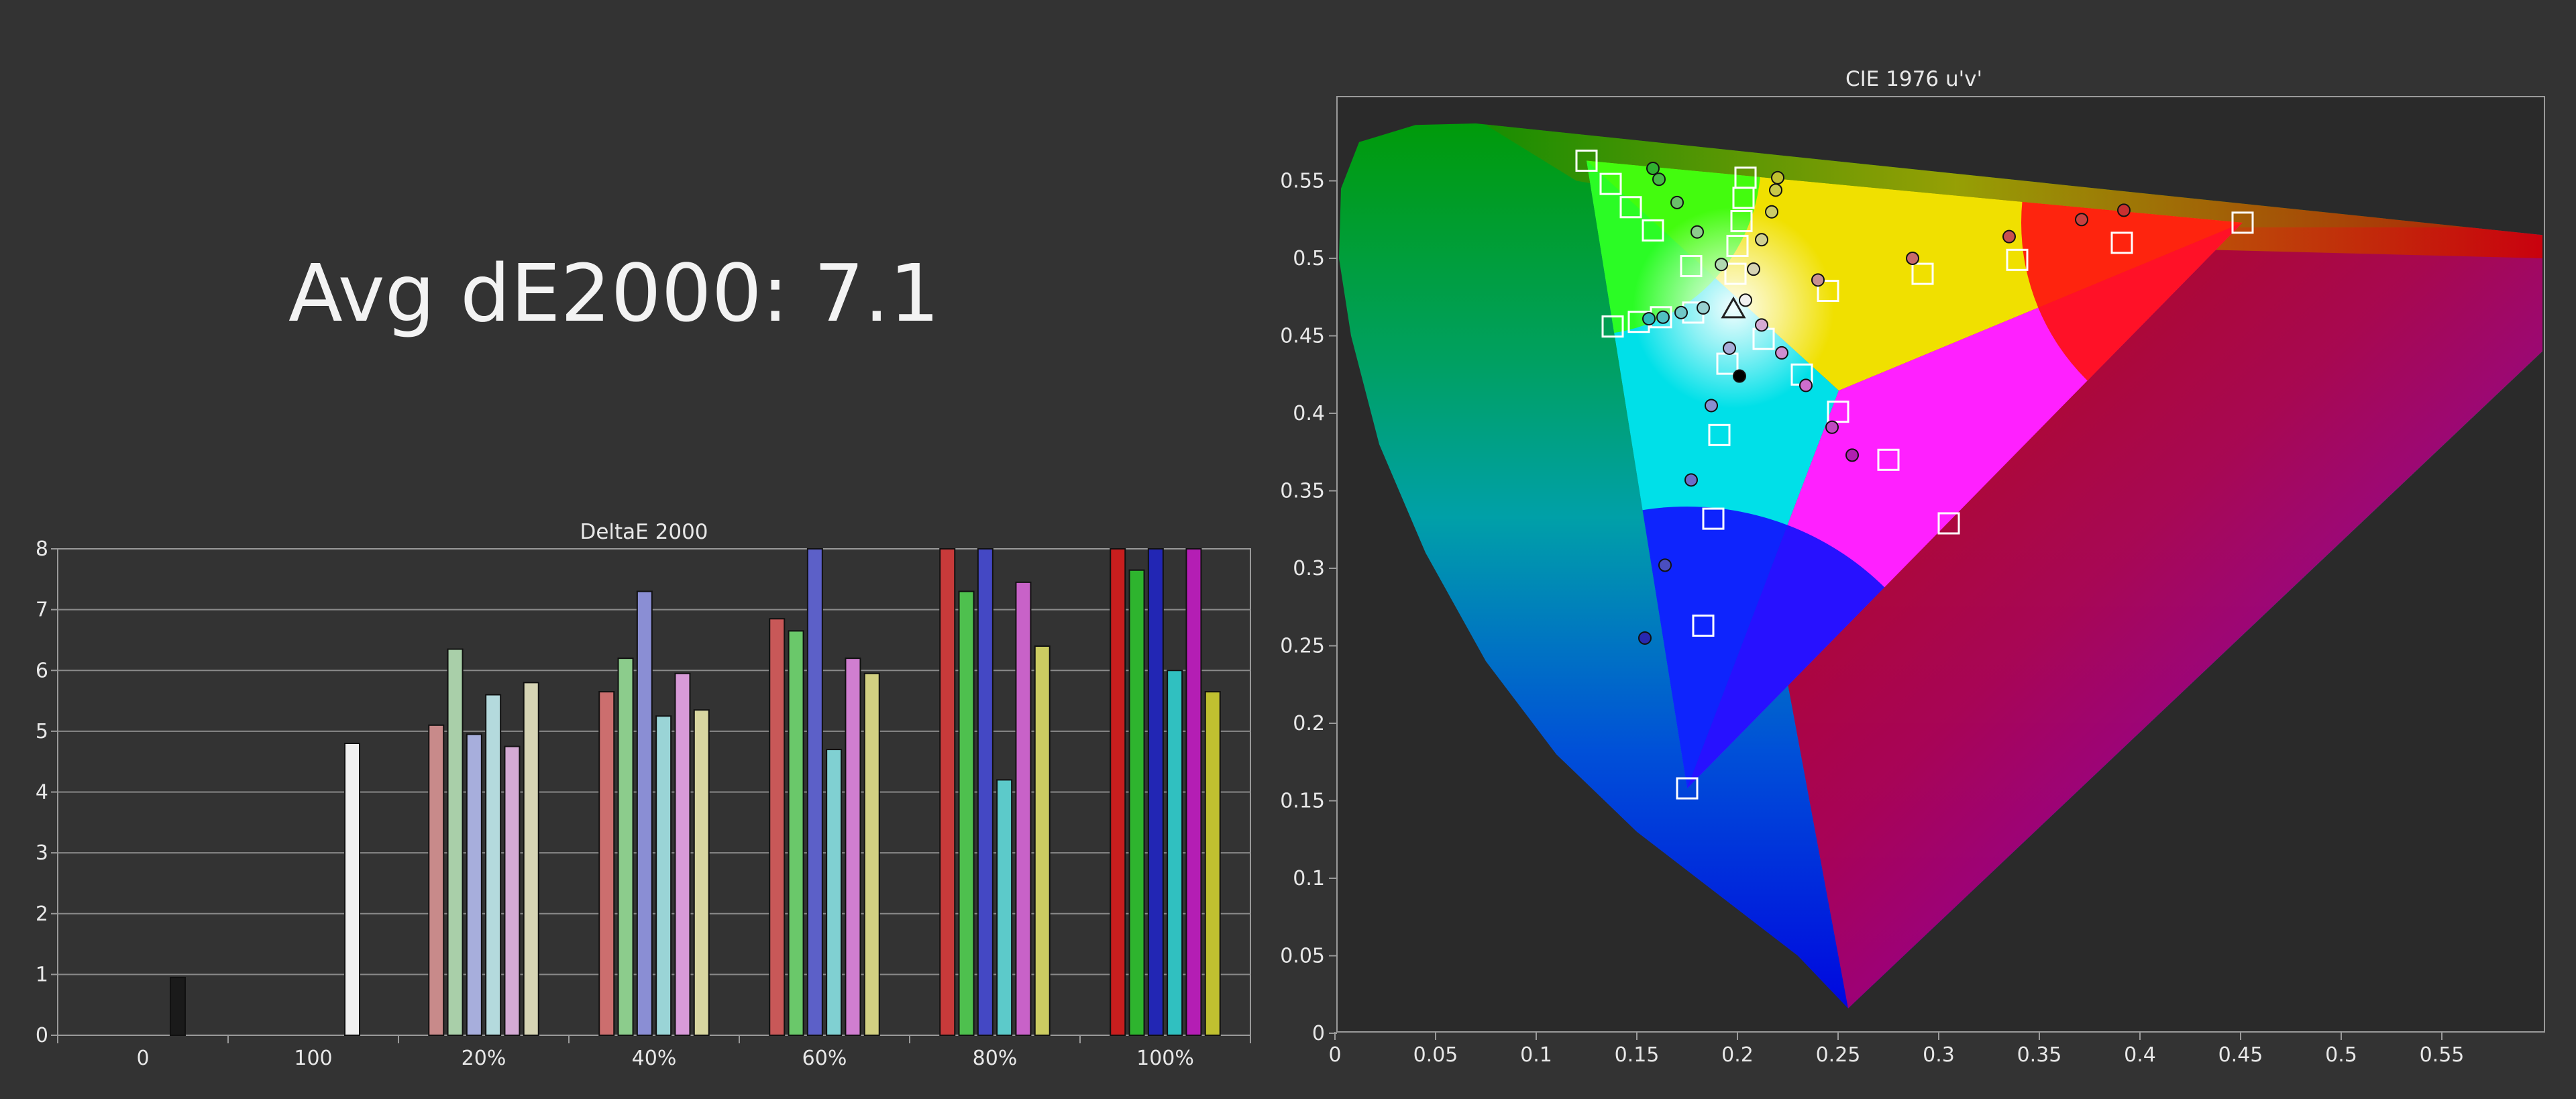 The width and height of the screenshot is (2576, 1099). Describe the element at coordinates (1334, 1055) in the screenshot. I see `cie-x-tick-label: 0` at that location.